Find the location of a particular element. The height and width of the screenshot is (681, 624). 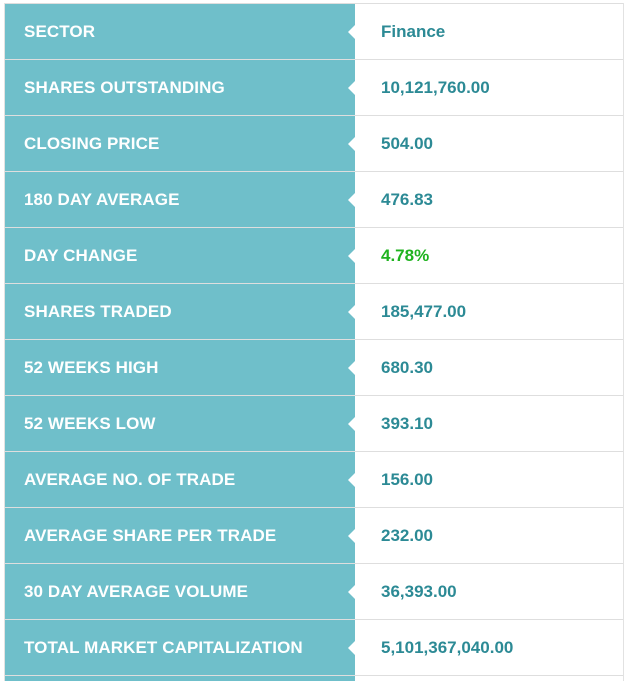

row-value: 680.30 is located at coordinates (489, 367).